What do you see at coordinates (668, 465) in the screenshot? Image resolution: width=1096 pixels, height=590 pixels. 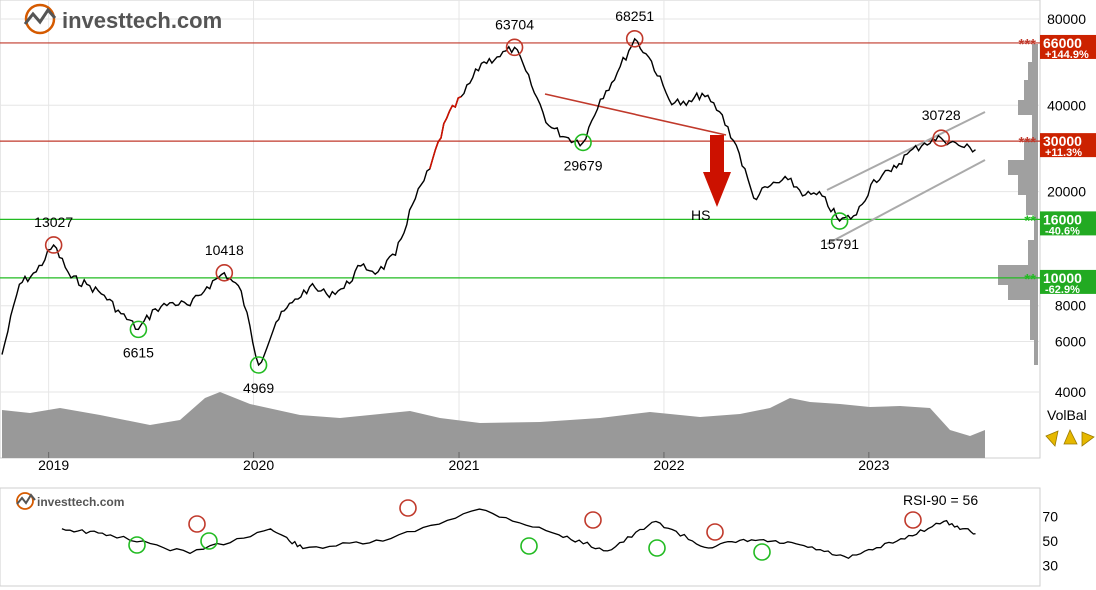 I see `time-tick-label: 2022` at bounding box center [668, 465].